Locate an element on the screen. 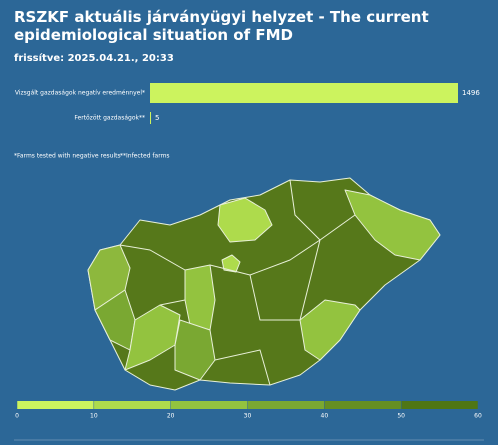  category-label: Fertőzött gazdaságok** is located at coordinates (109, 118).